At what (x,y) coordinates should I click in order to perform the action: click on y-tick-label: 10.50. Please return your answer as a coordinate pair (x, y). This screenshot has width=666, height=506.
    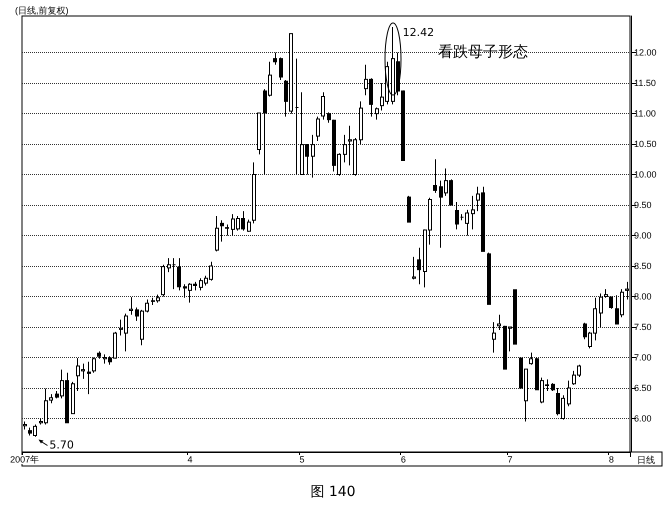
    Looking at the image, I should click on (645, 144).